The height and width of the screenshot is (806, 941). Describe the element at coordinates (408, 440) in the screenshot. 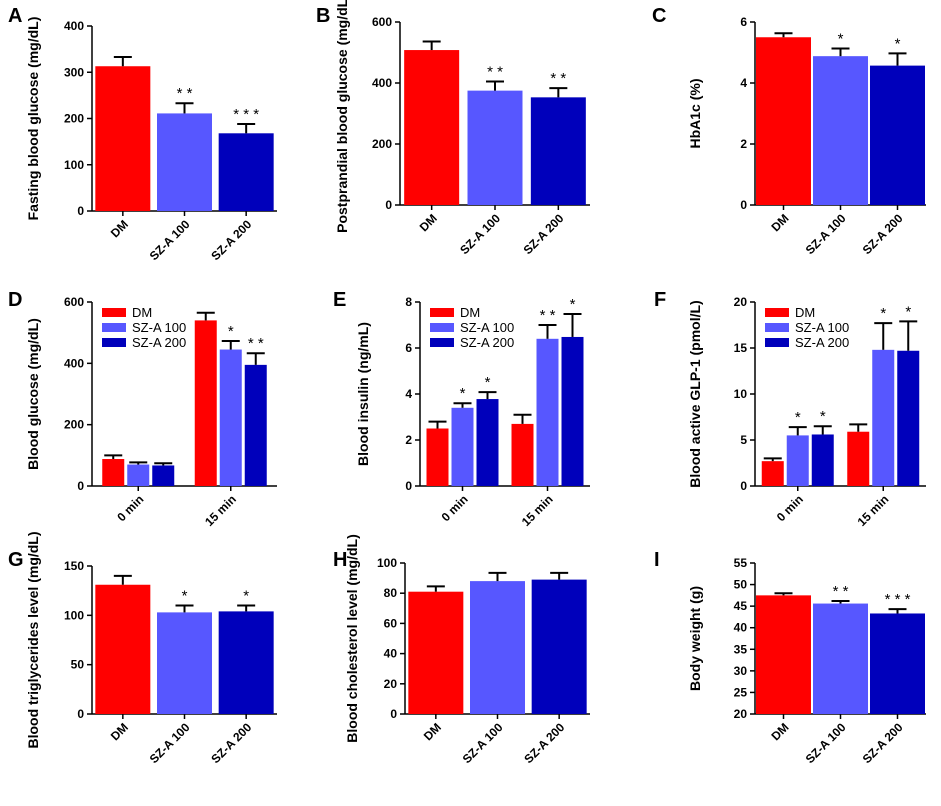

I see `y-tick-label: 2` at that location.